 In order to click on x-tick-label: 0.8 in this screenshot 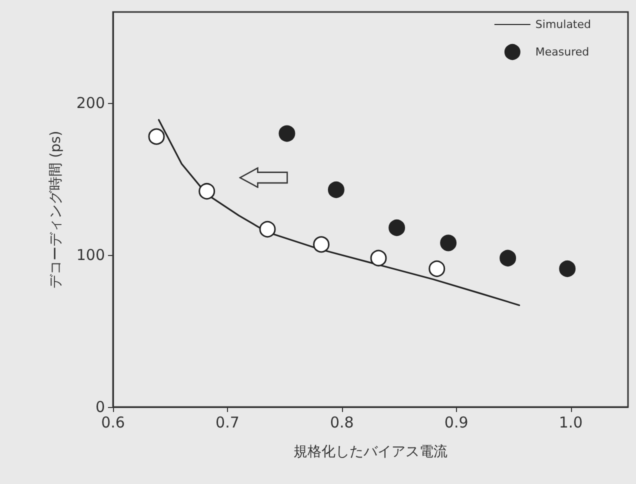, I will do `click(342, 423)`.